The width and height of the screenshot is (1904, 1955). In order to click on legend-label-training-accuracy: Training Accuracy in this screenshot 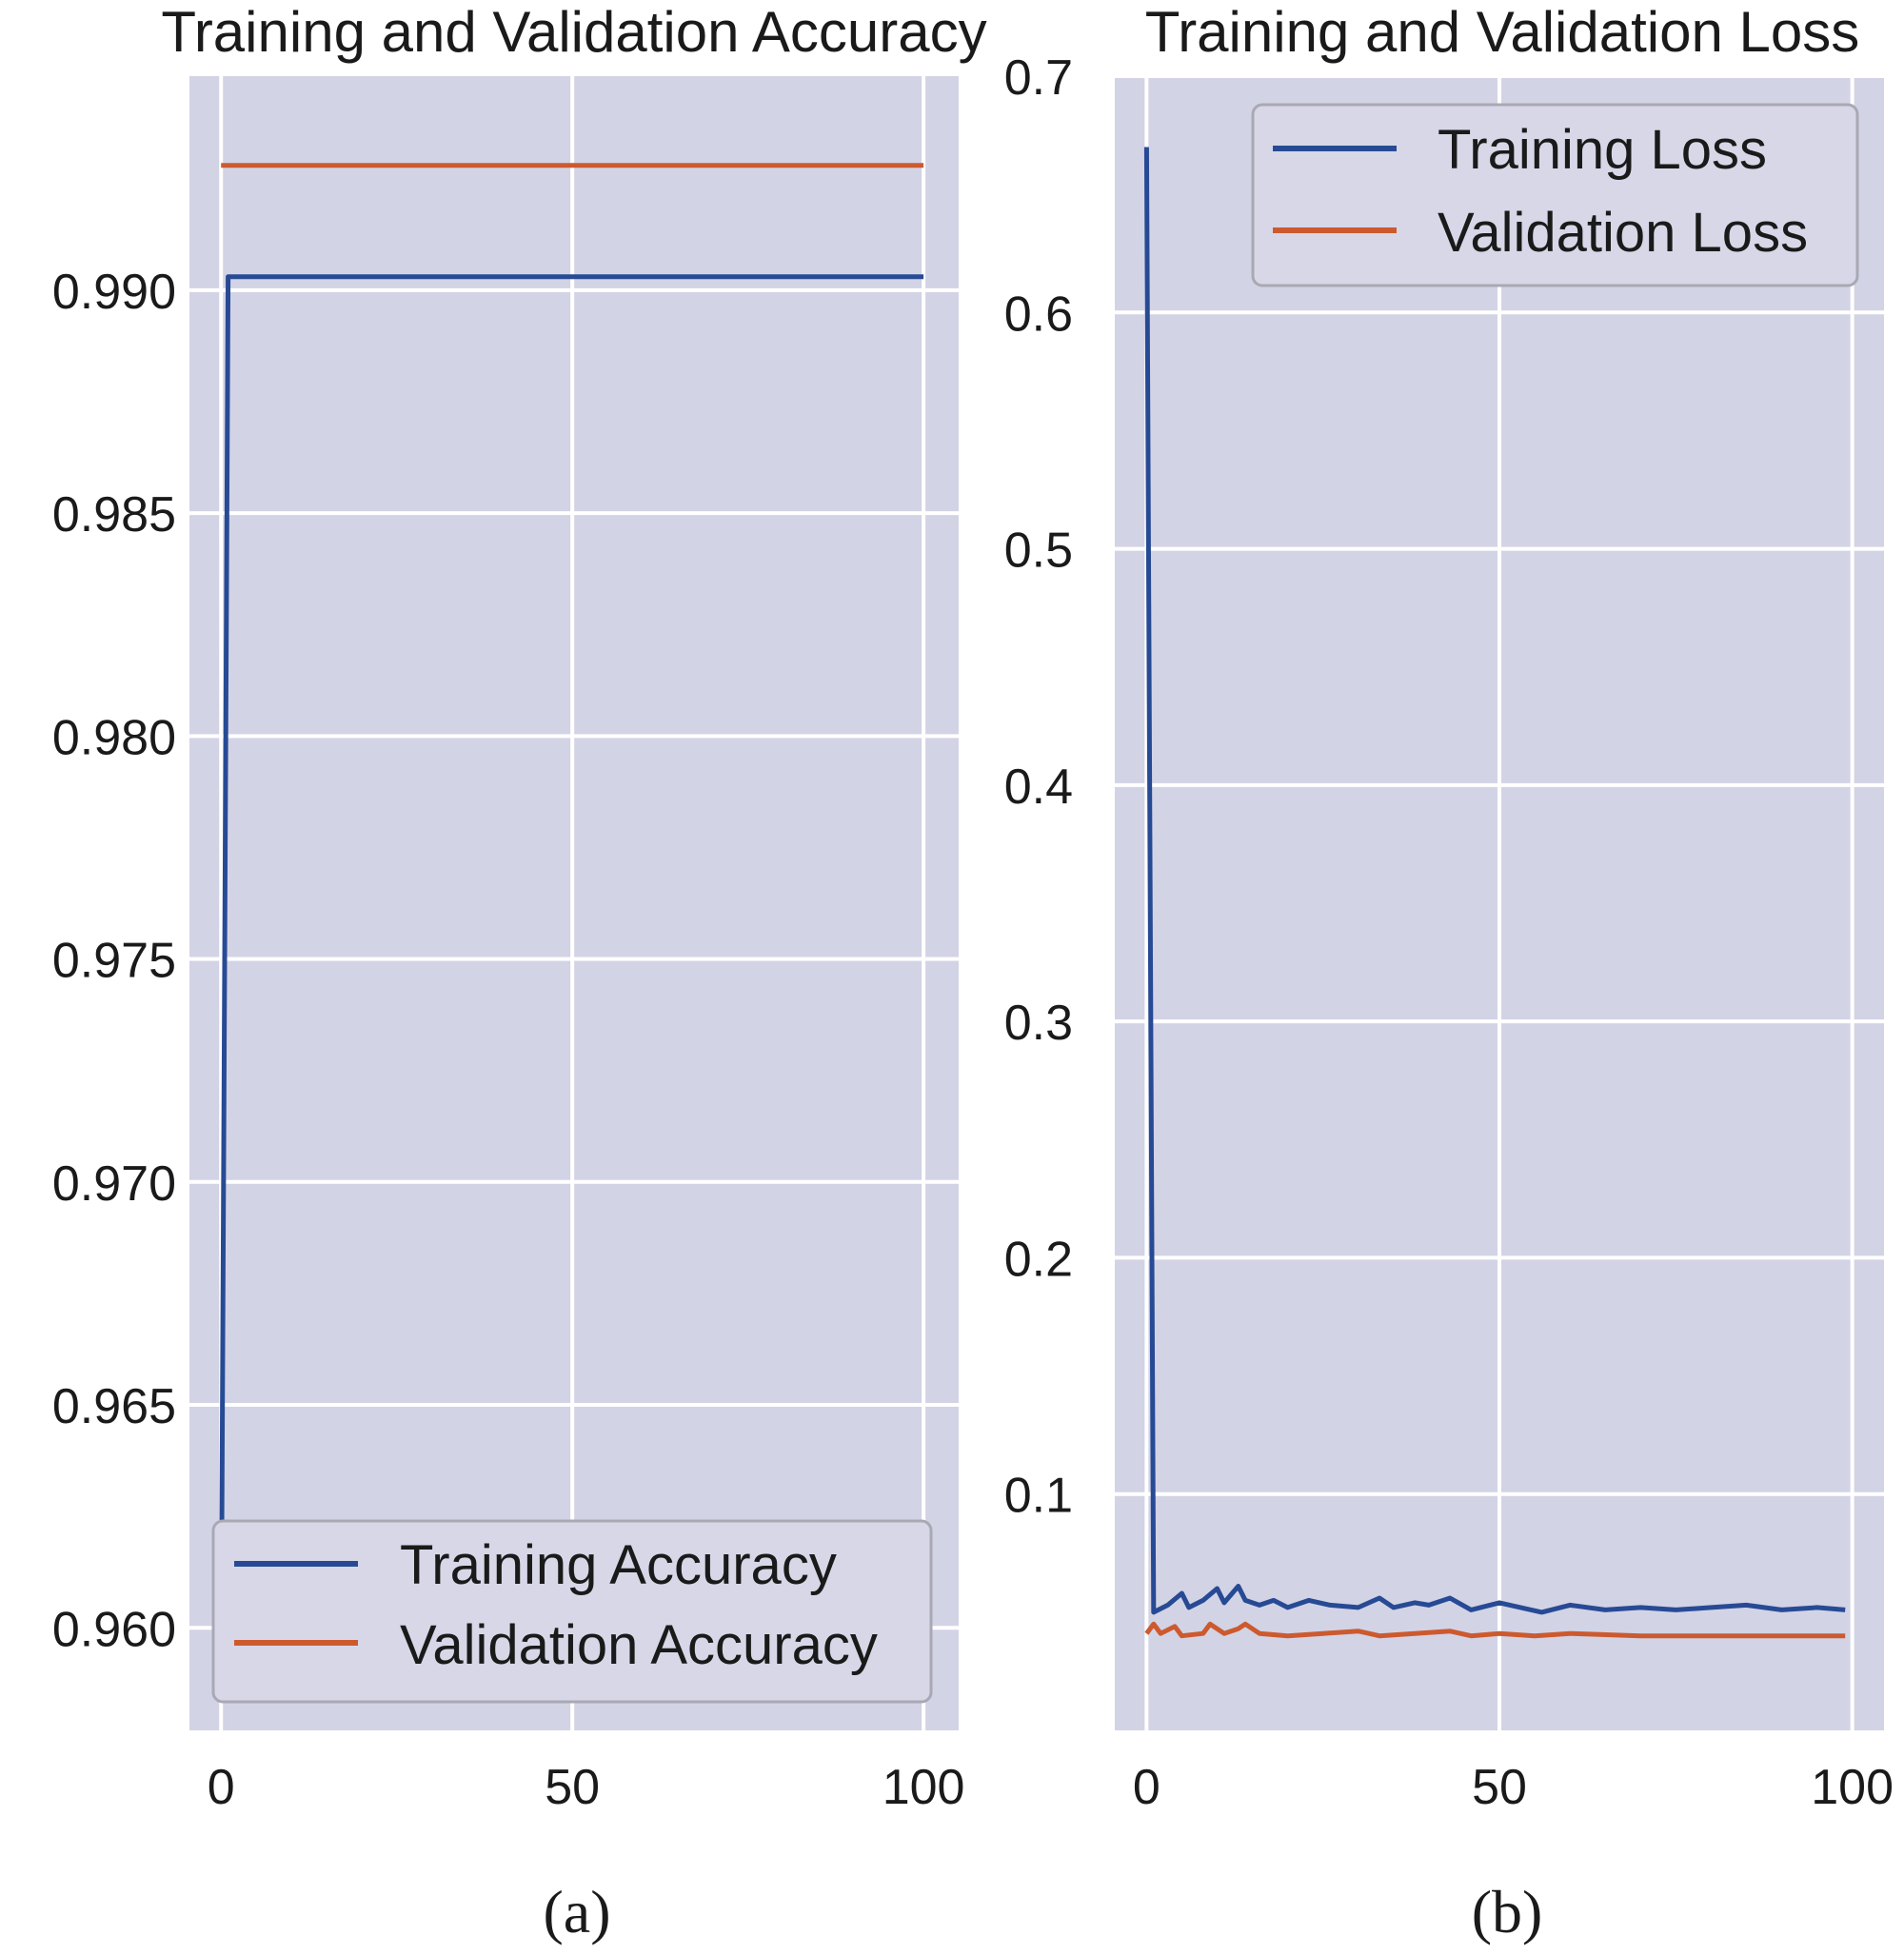, I will do `click(618, 1565)`.